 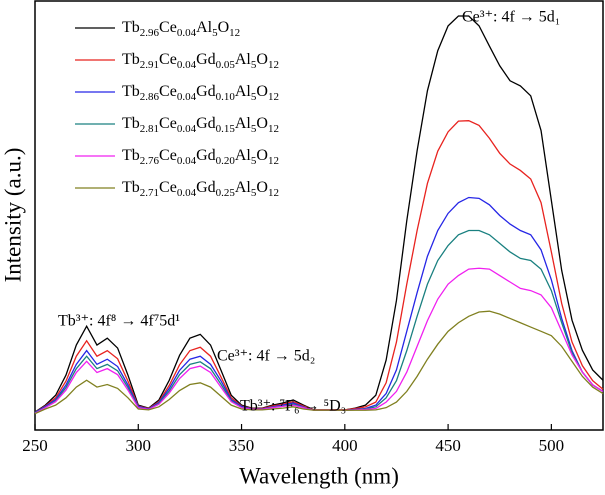 I want to click on annotation: Tb³⁺: ⁷F₆ → ⁵D₃, so click(x=293, y=406).